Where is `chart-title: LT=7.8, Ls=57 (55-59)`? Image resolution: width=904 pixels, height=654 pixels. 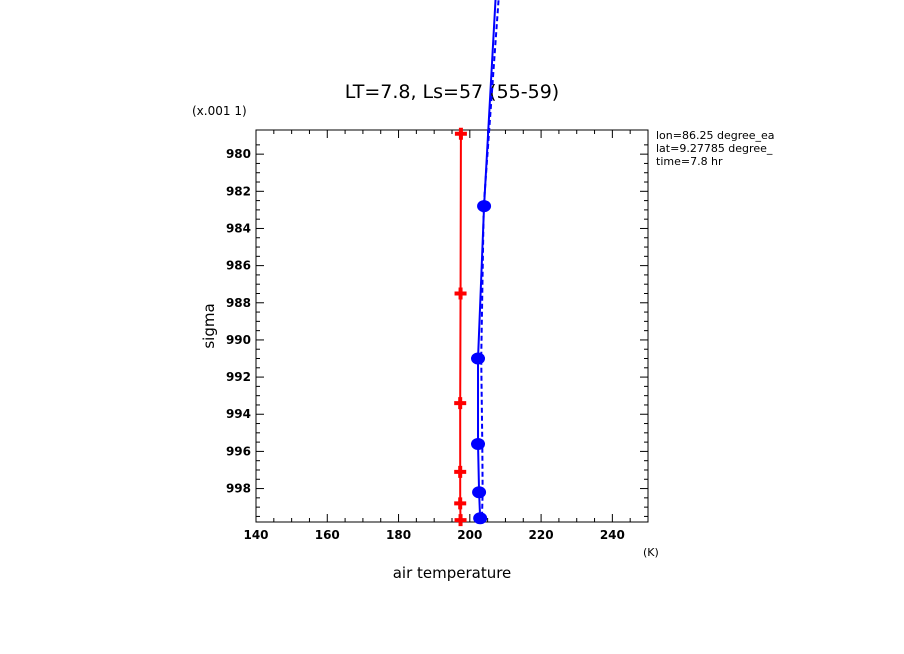
chart-title: LT=7.8, Ls=57 (55-59) is located at coordinates (452, 92).